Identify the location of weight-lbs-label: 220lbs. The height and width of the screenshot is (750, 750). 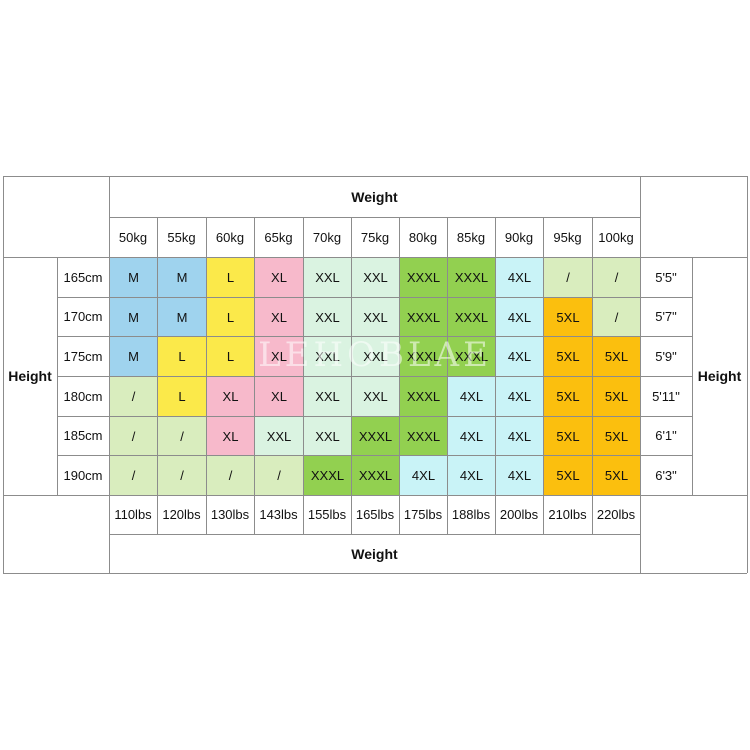
(616, 514).